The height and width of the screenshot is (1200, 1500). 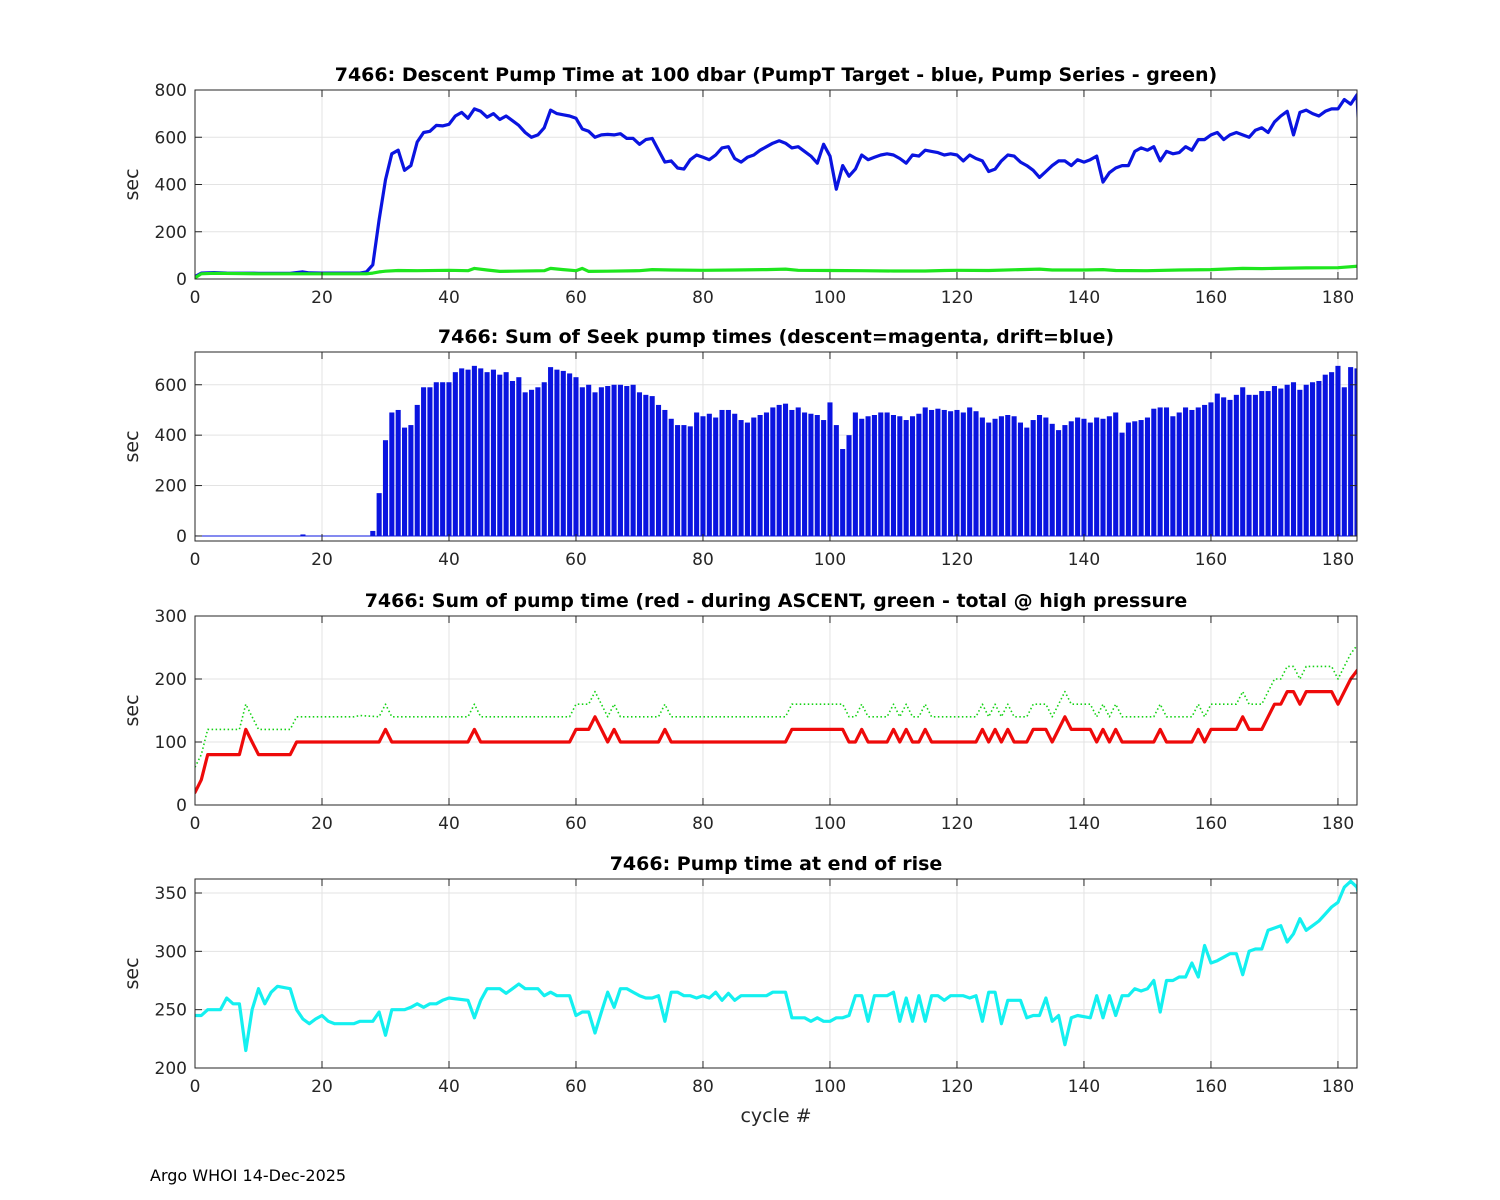 I want to click on chart2-xtick-label-3: 60, so click(x=576, y=560).